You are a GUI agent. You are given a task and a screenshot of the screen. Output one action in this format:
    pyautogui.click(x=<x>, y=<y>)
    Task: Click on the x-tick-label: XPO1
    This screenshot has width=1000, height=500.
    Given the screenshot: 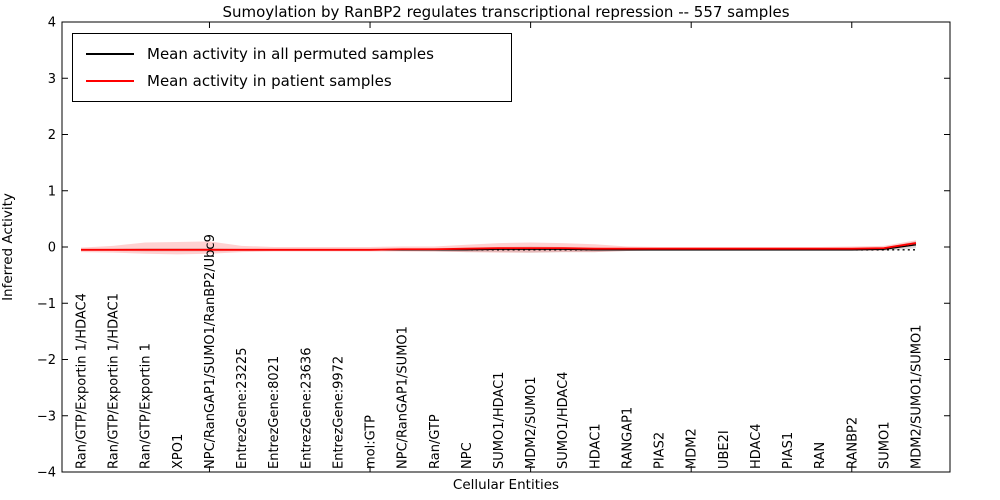 What is the action you would take?
    pyautogui.click(x=178, y=451)
    